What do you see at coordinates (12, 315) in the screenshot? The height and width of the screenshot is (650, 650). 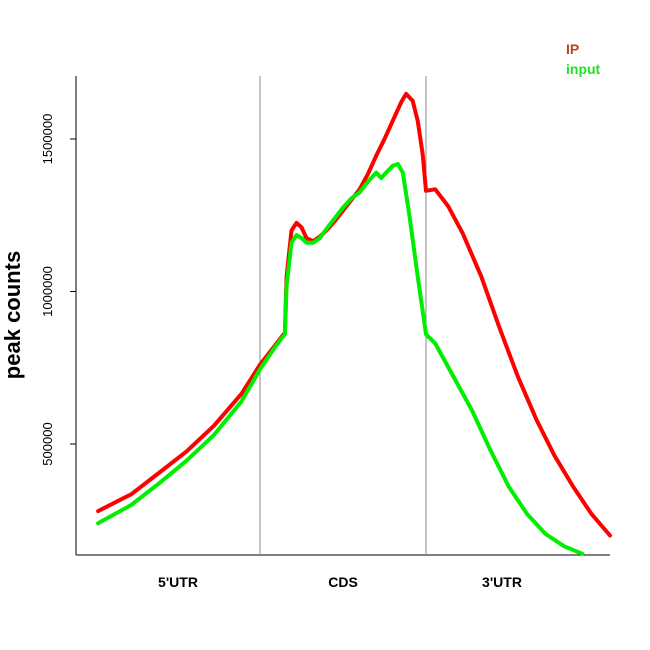 I see `y-axis-label: peak counts` at bounding box center [12, 315].